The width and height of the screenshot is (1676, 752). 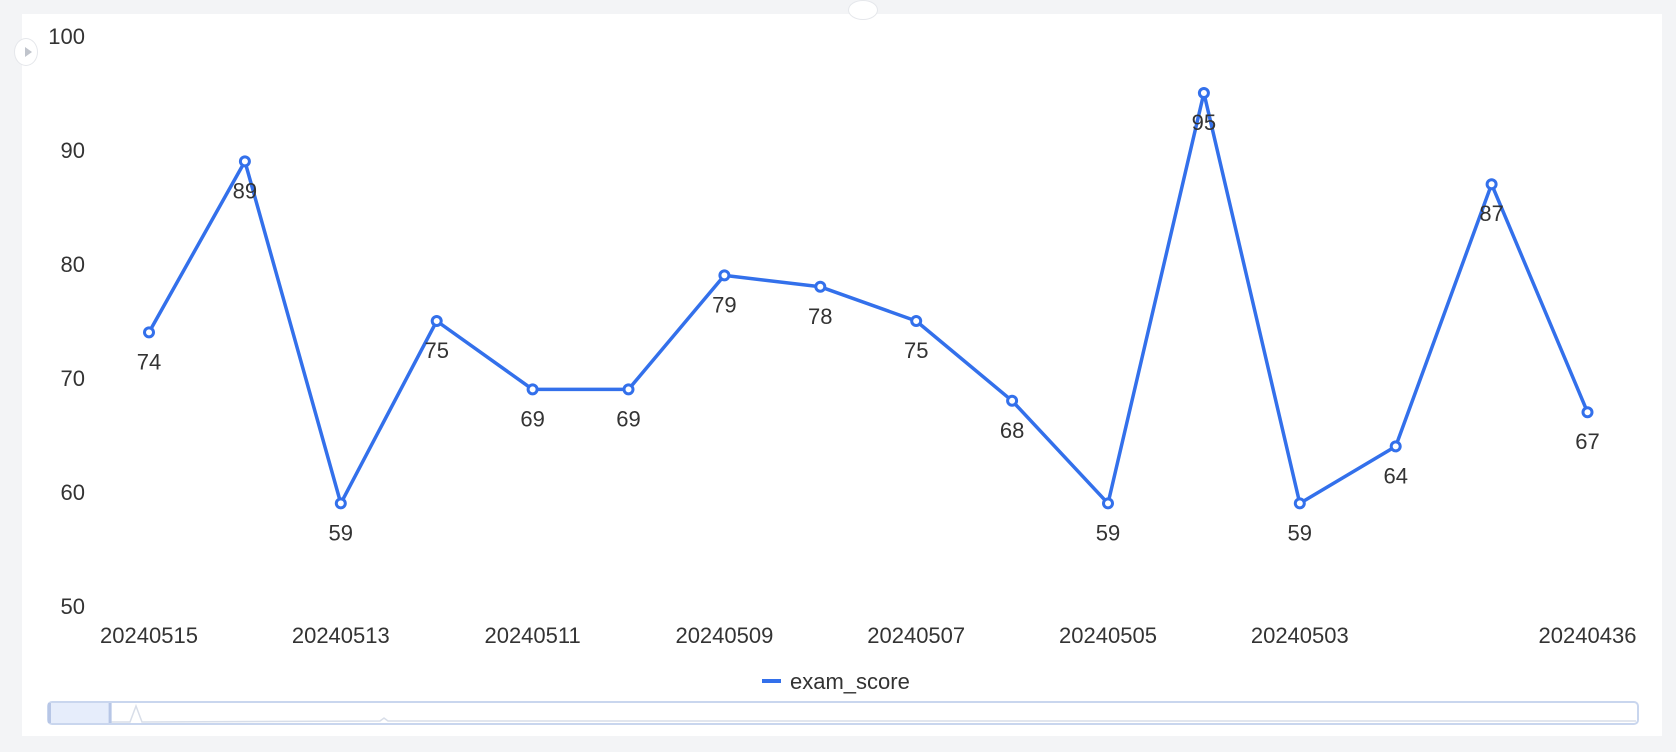 I want to click on data-label: 64, so click(x=1395, y=475).